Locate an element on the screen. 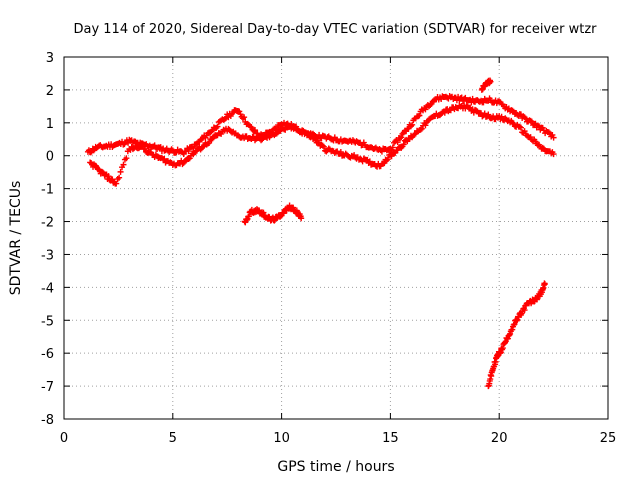  y-tick-label: -1 is located at coordinates (47, 190).